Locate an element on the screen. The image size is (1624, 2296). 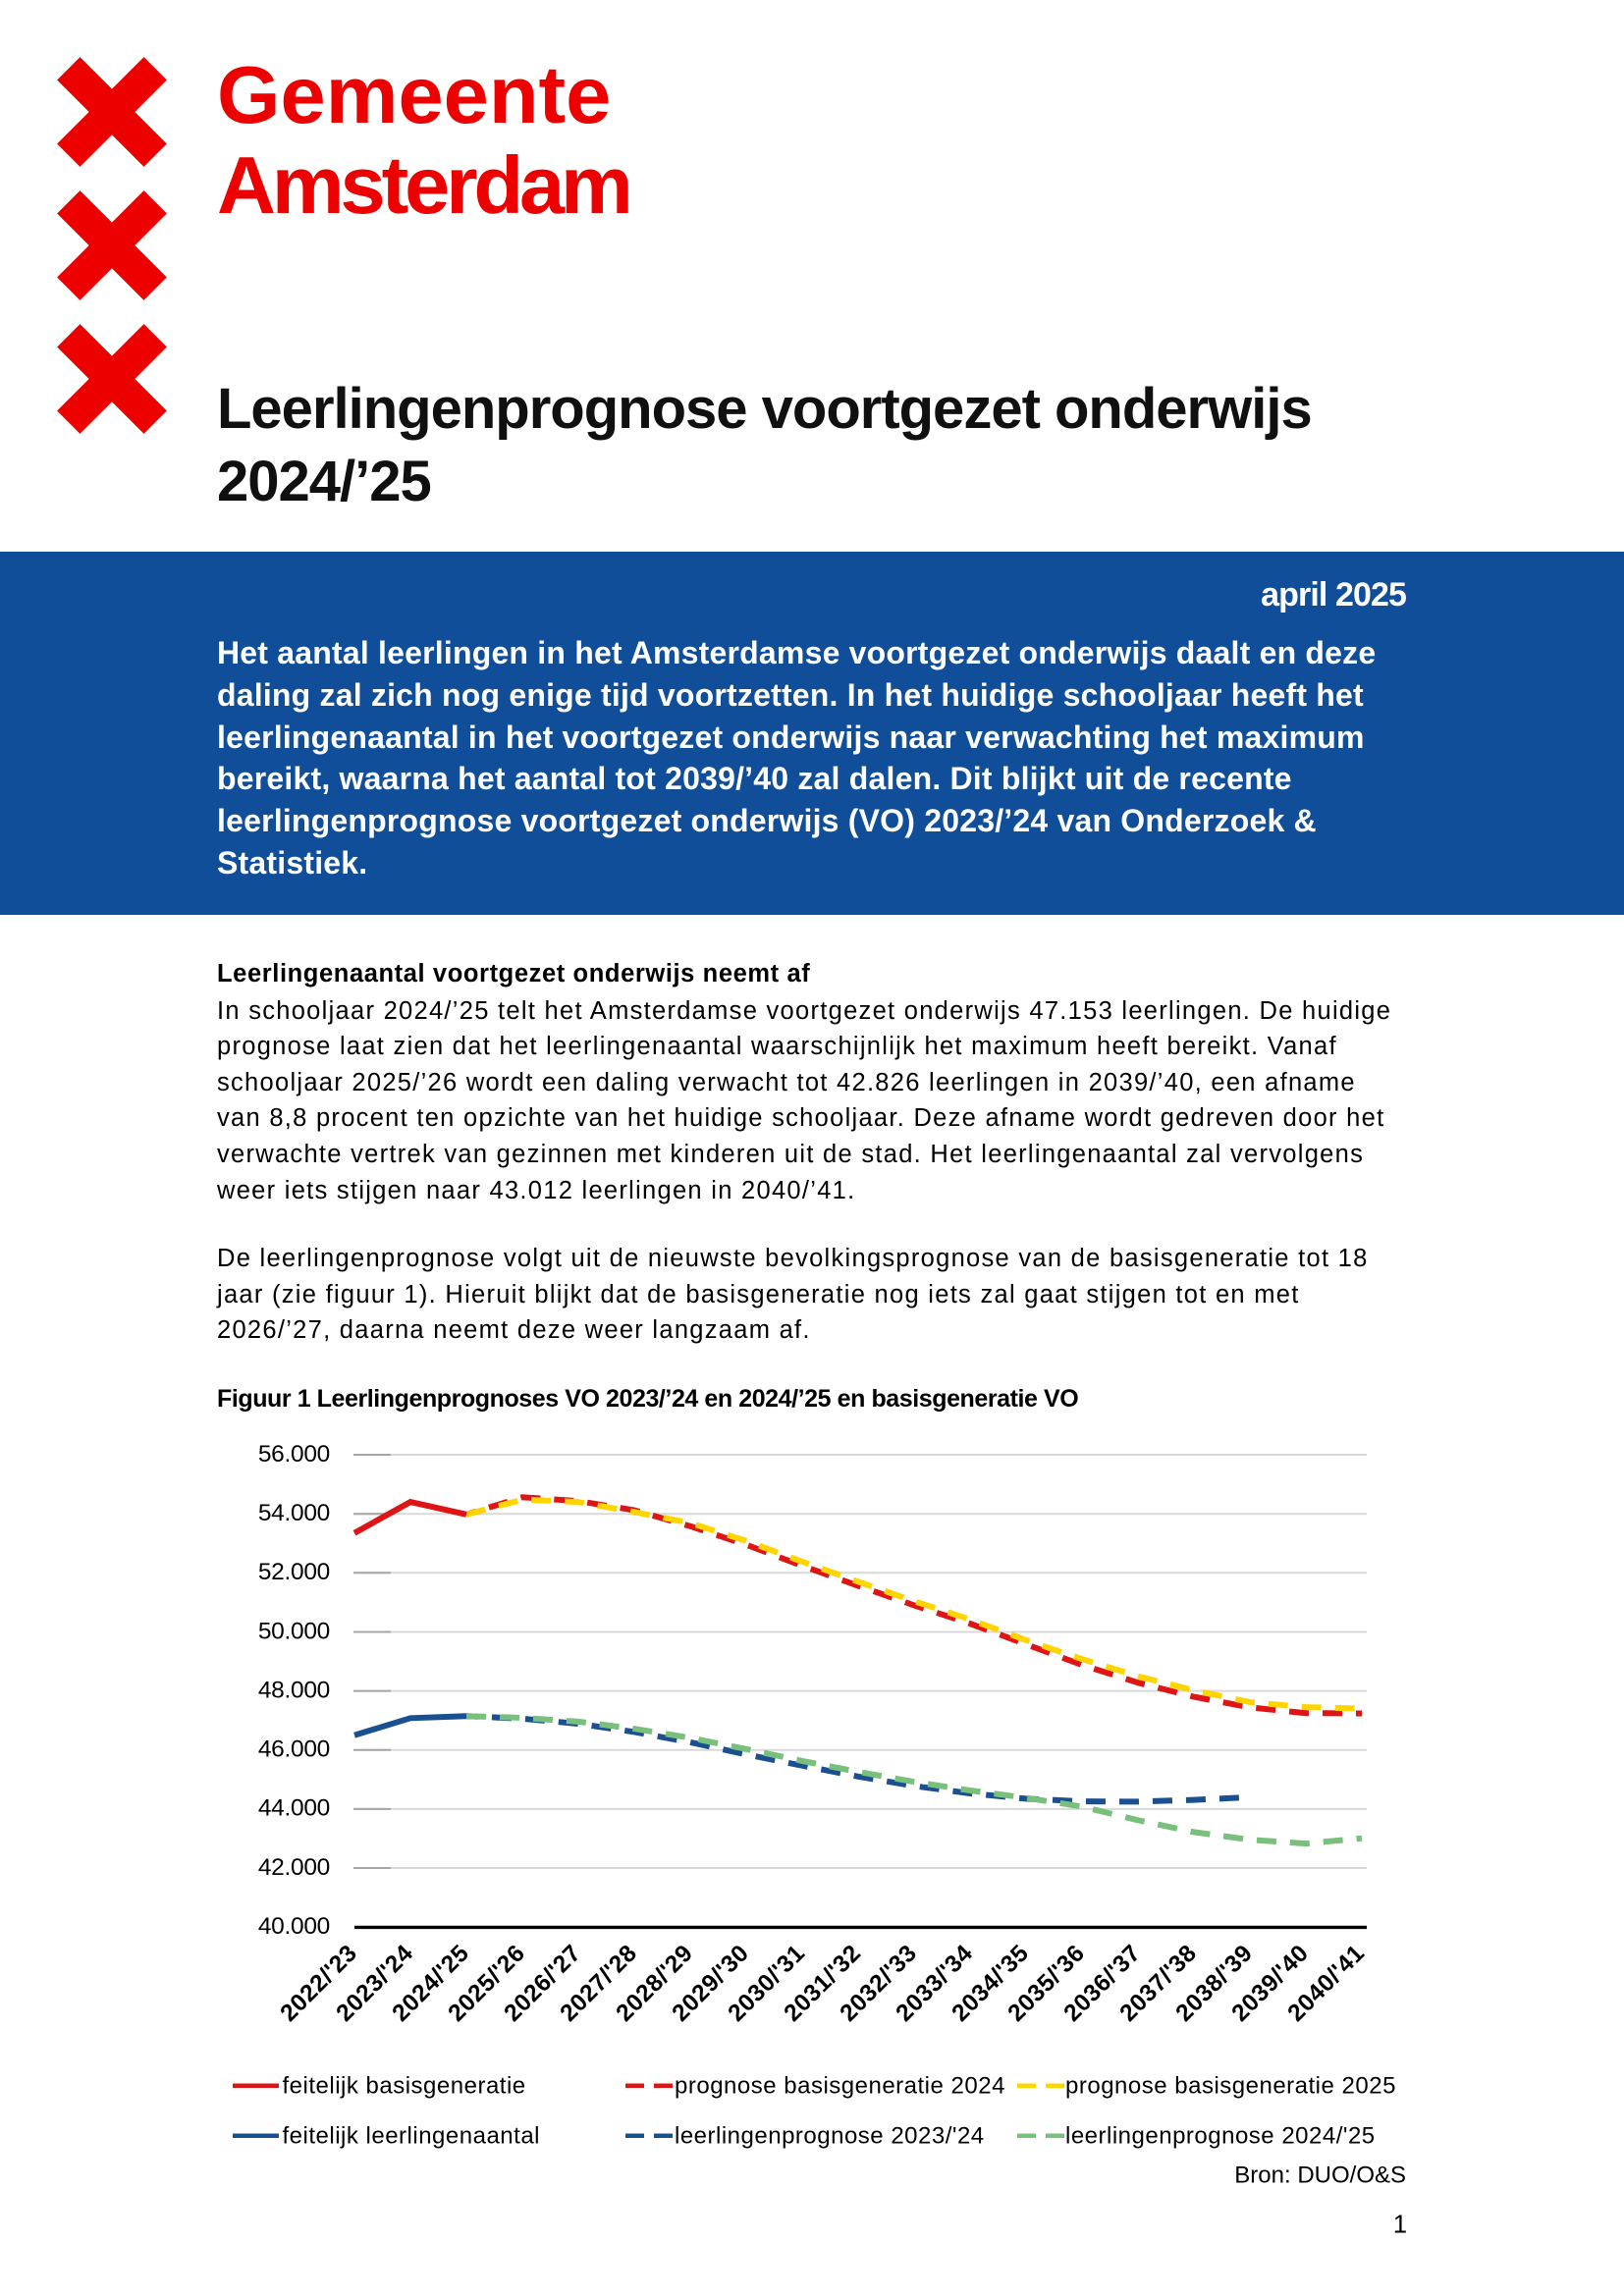
svg-text: 54.000 is located at coordinates (294, 1513).